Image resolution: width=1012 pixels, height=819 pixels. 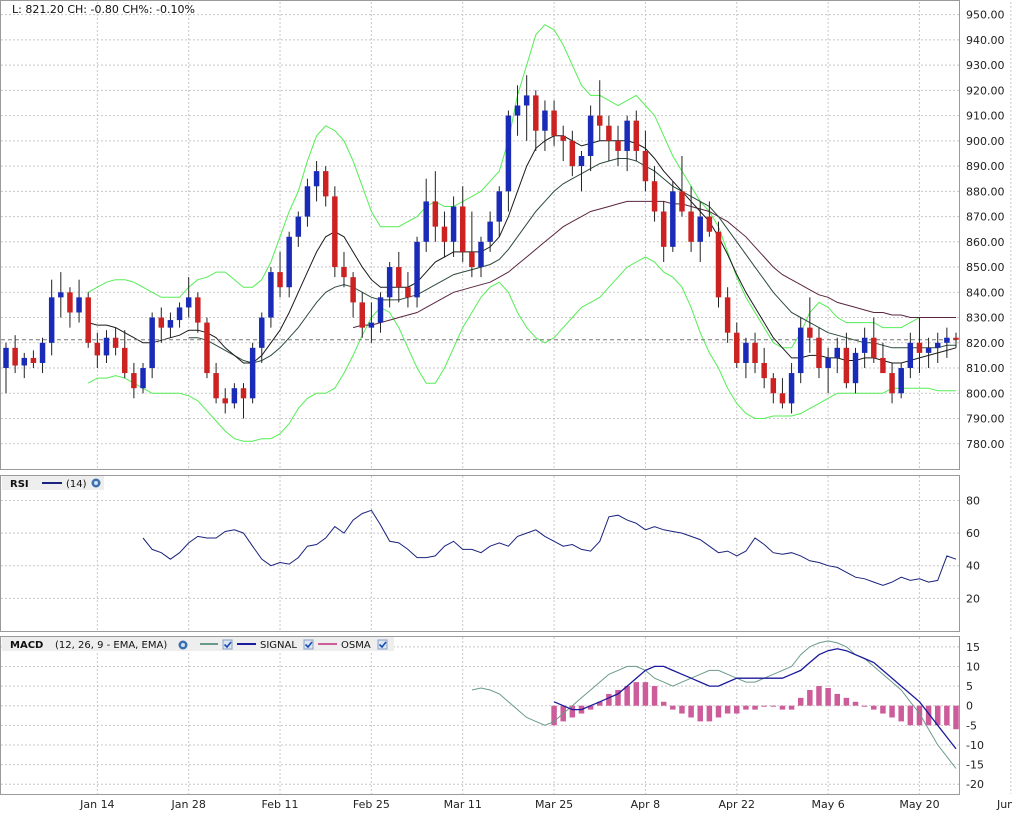 What do you see at coordinates (971, 725) in the screenshot?
I see `macd-tick-label: -5` at bounding box center [971, 725].